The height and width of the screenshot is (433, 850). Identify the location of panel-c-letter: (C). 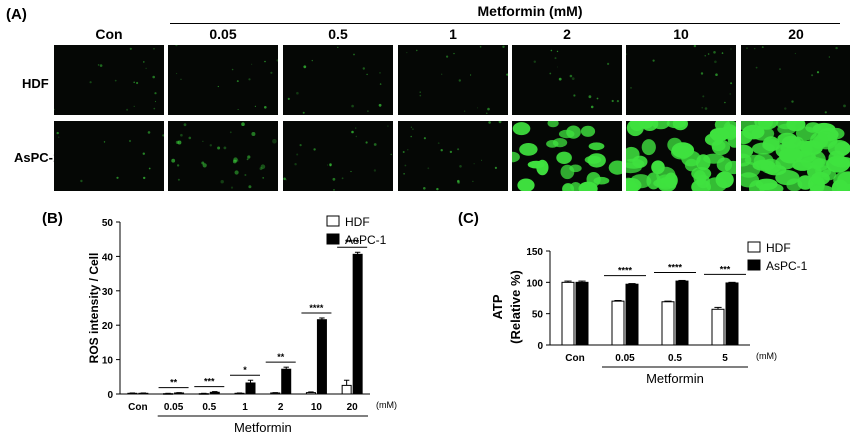
(468, 218).